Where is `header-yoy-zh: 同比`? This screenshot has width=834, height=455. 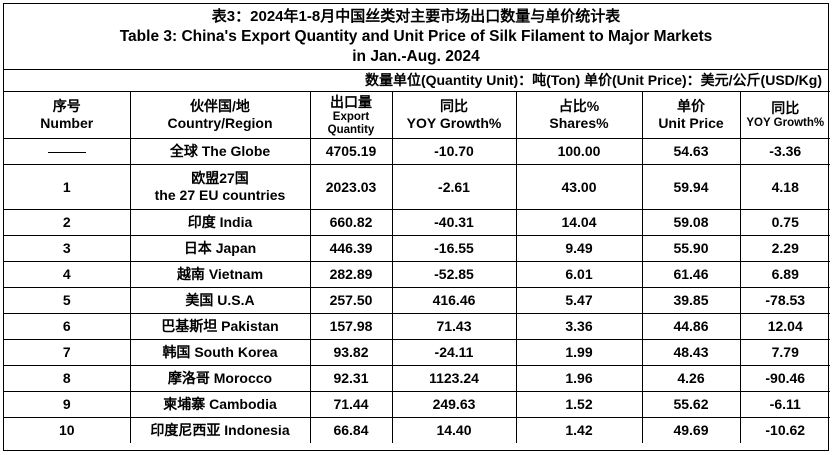 header-yoy-zh: 同比 is located at coordinates (454, 106).